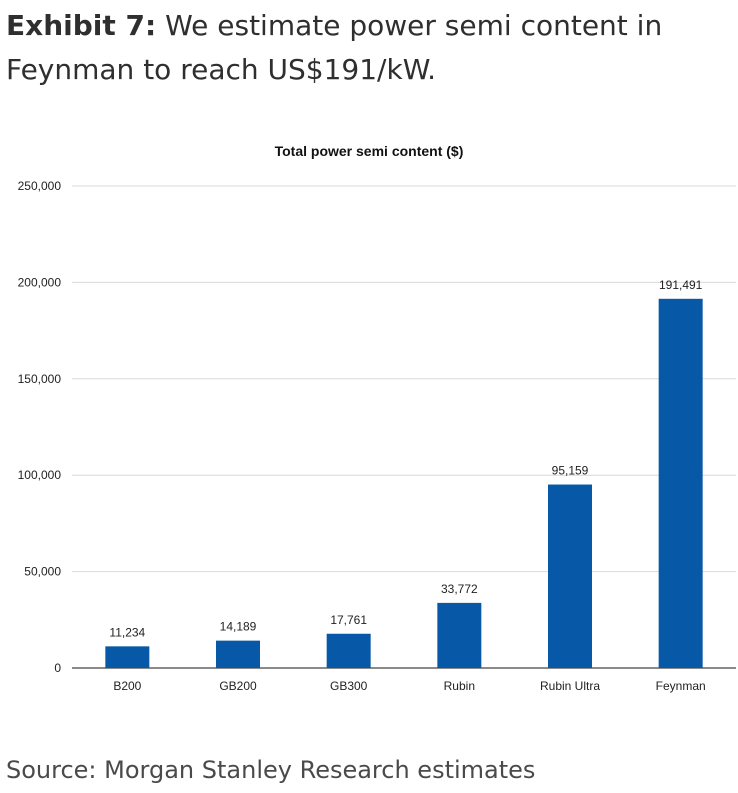 This screenshot has width=738, height=793. I want to click on exhibit-label: Exhibit 7:, so click(81, 25).